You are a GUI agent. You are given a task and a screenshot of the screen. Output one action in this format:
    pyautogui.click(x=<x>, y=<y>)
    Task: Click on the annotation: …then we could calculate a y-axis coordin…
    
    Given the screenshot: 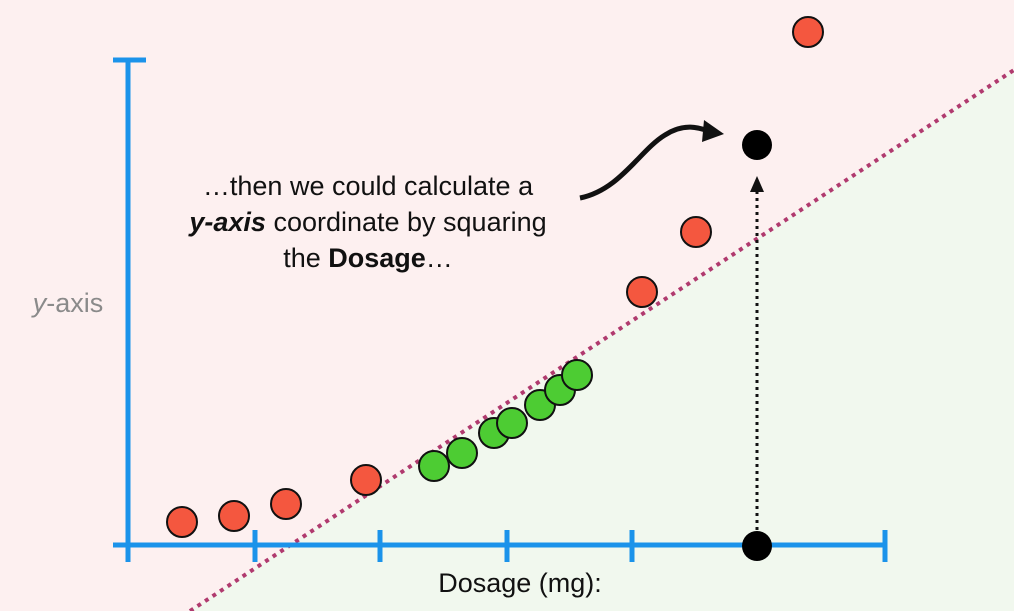 What is the action you would take?
    pyautogui.click(x=366, y=222)
    